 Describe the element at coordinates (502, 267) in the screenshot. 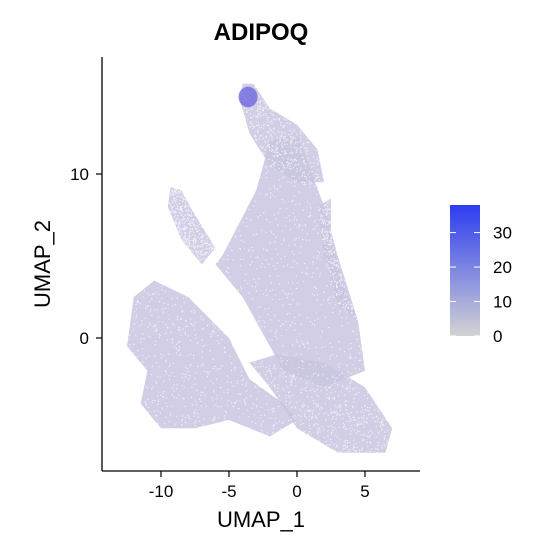

I see `colorbar-tick-label: 20` at that location.